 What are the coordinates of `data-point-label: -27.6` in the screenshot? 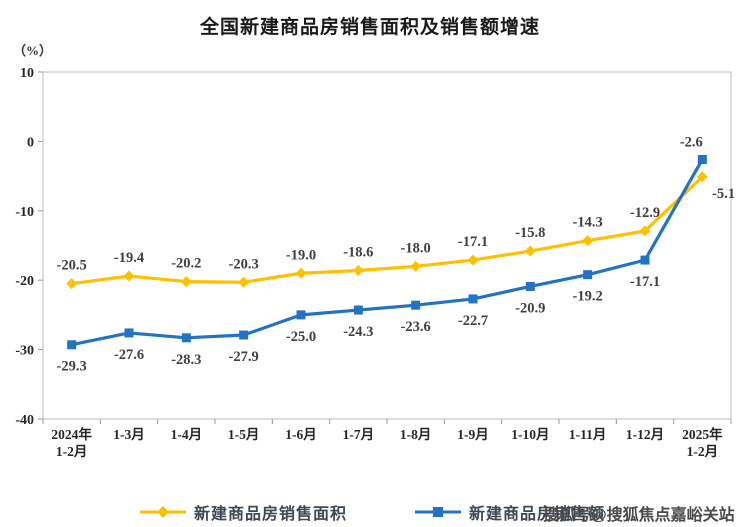 It's located at (129, 355).